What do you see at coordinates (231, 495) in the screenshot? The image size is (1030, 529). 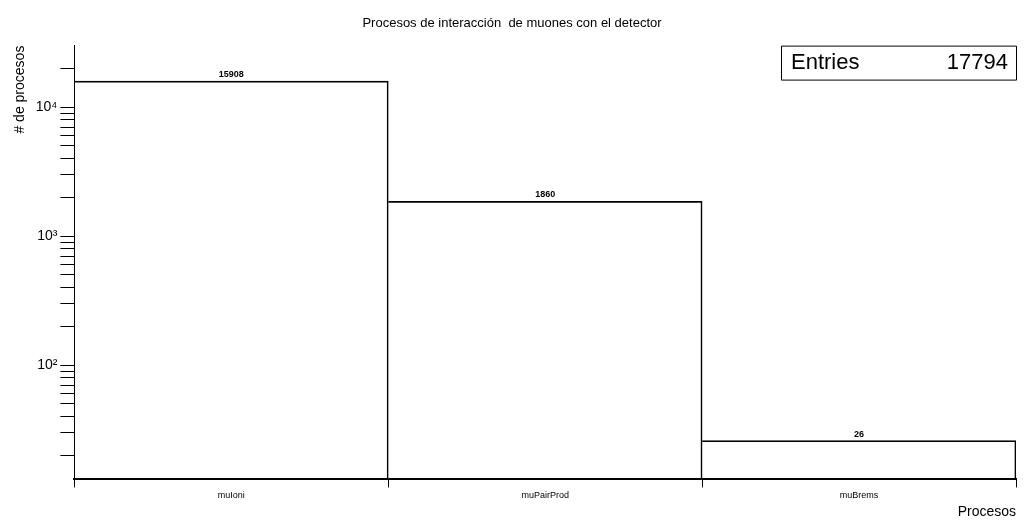 I see `x-tick-label: muIoni` at bounding box center [231, 495].